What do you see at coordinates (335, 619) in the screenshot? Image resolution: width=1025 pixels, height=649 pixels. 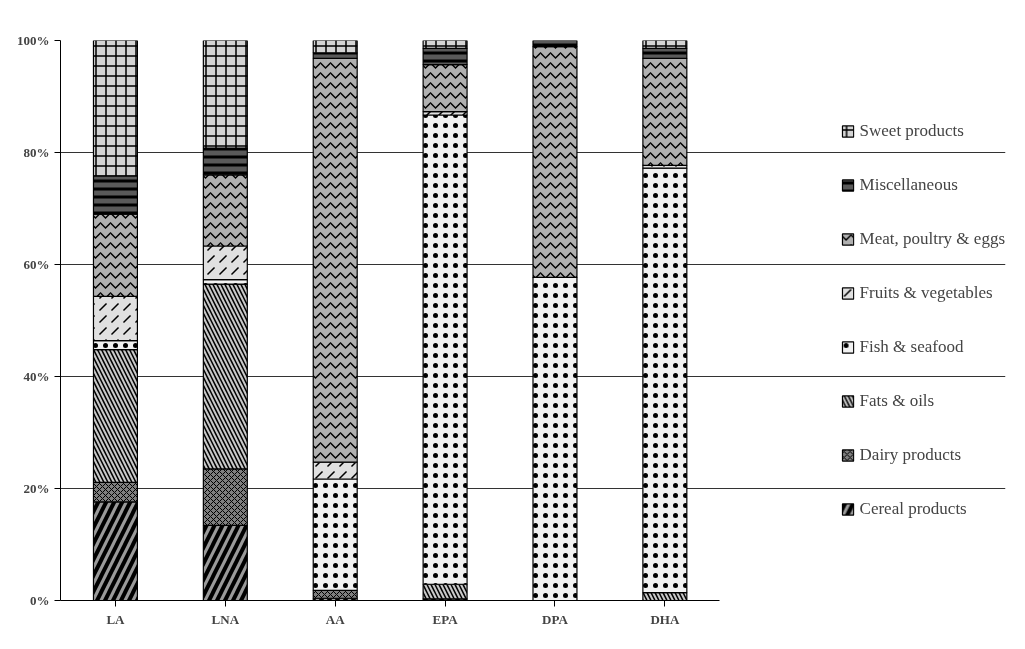 I see `x-tick-label: AA` at bounding box center [335, 619].